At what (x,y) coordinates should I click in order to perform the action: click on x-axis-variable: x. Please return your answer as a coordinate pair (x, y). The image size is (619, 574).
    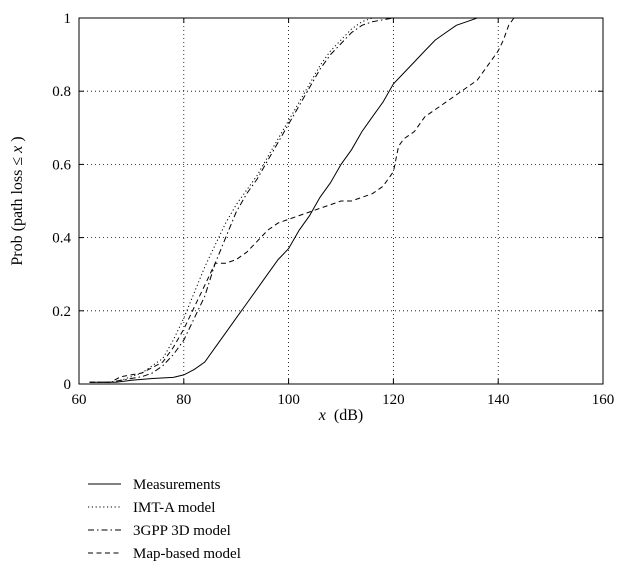
    Looking at the image, I should click on (322, 415).